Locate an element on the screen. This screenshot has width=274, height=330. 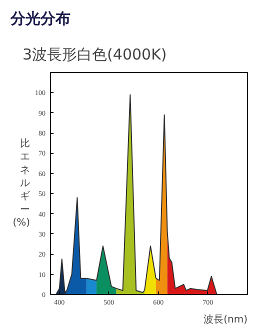
chart-title: 分光分布 is located at coordinates (40, 19).